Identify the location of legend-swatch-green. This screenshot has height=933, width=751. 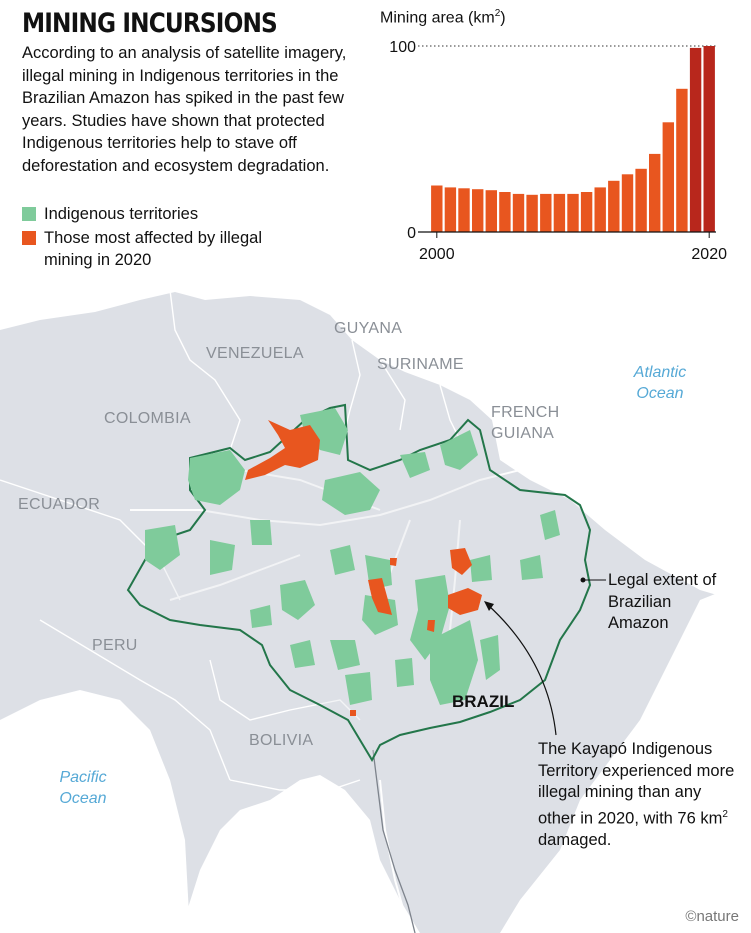
(29, 214).